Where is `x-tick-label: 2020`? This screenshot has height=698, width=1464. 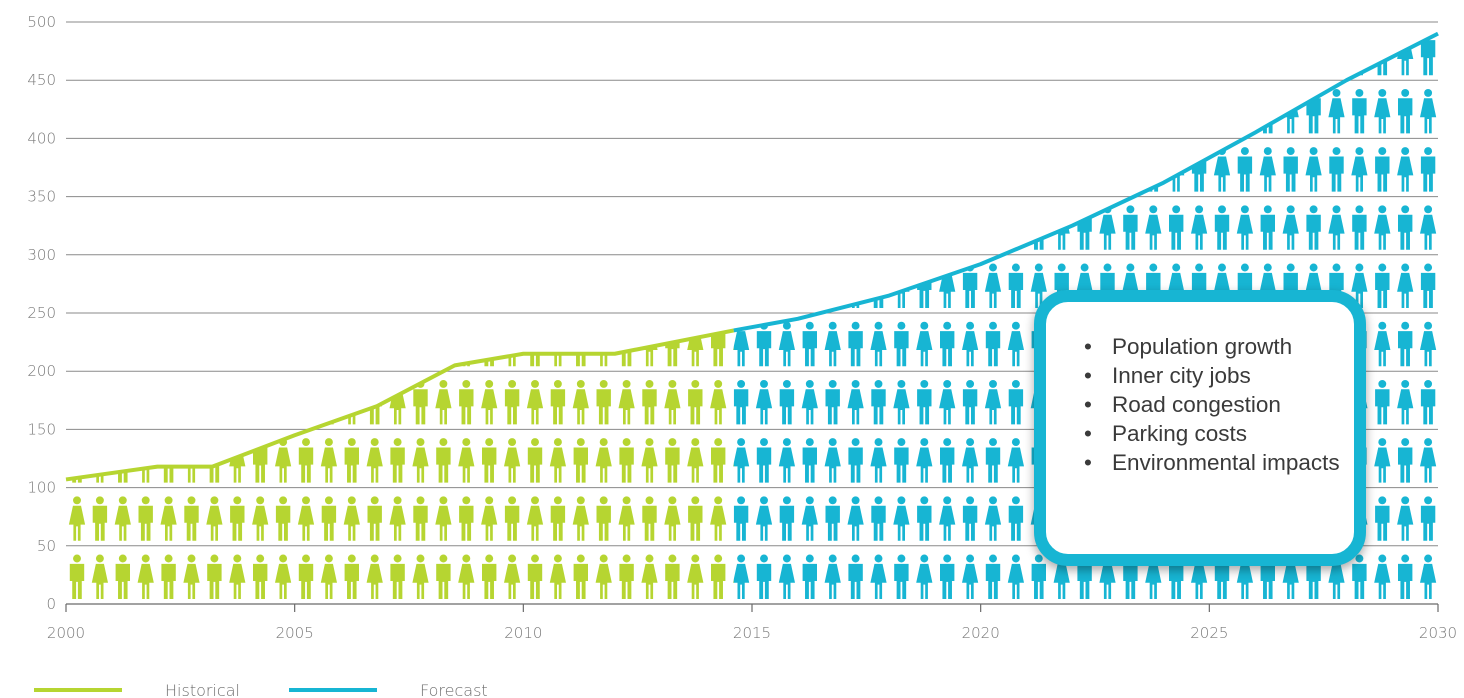
x-tick-label: 2020 is located at coordinates (981, 633).